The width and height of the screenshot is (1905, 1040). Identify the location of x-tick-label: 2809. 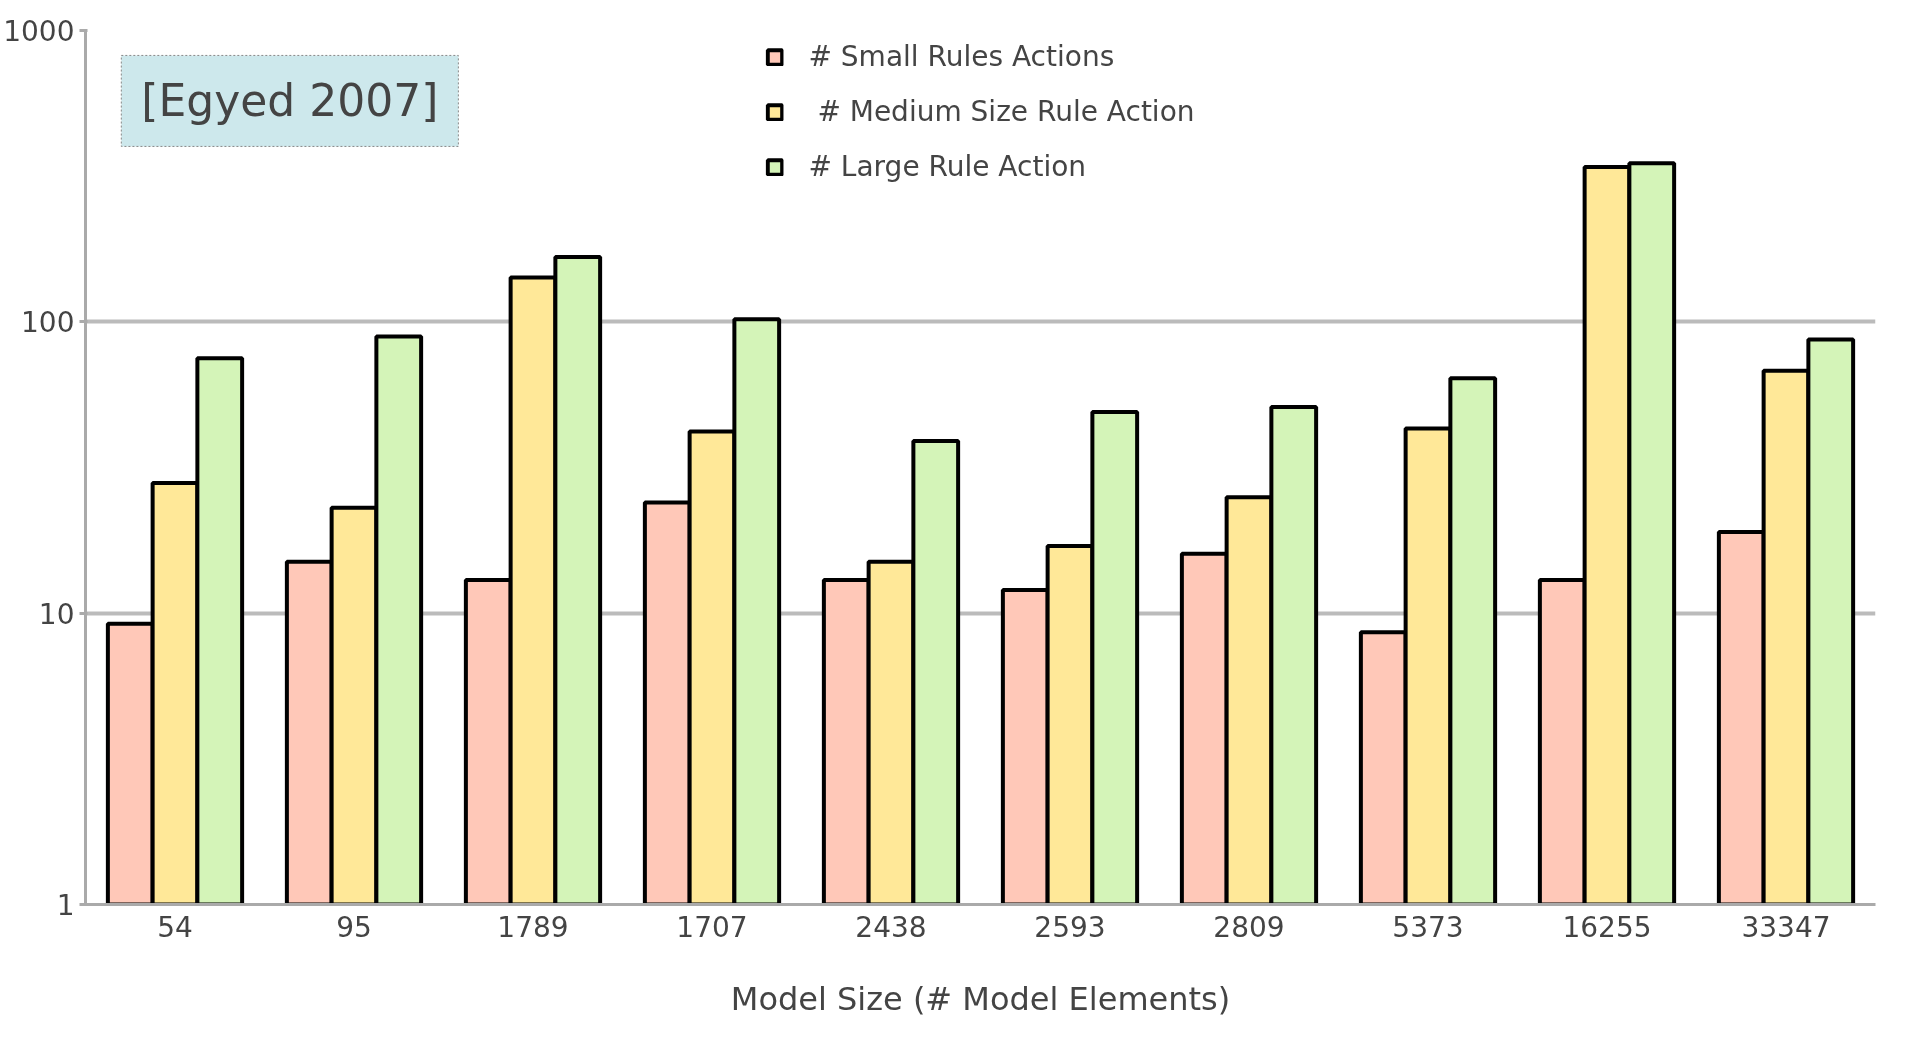
(1249, 927).